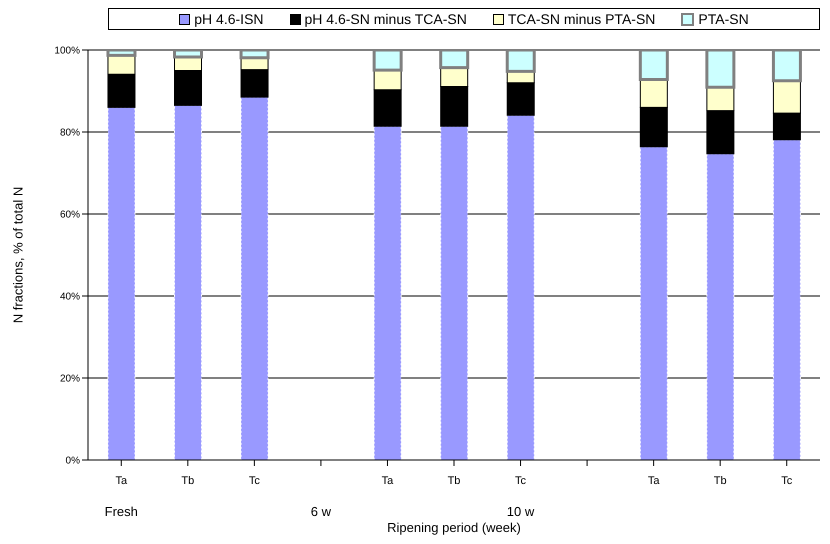  Describe the element at coordinates (70, 215) in the screenshot. I see `y-tick-label: 60%` at that location.